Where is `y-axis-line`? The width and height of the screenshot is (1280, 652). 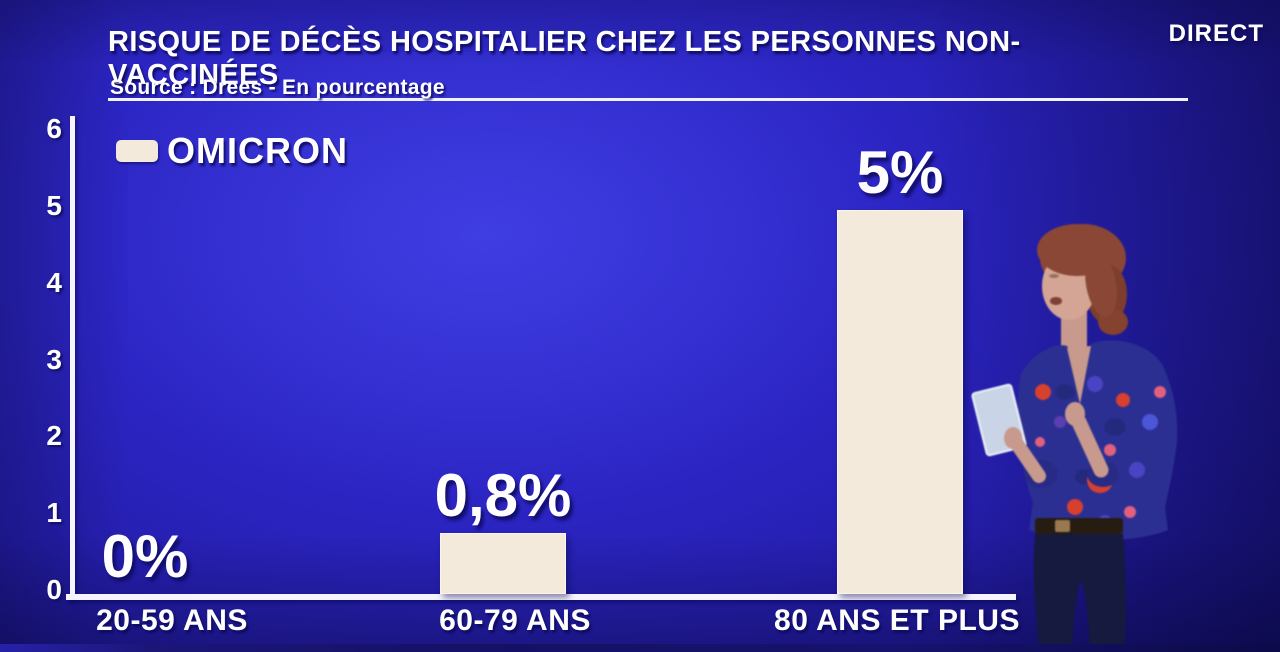 y-axis-line is located at coordinates (72, 358).